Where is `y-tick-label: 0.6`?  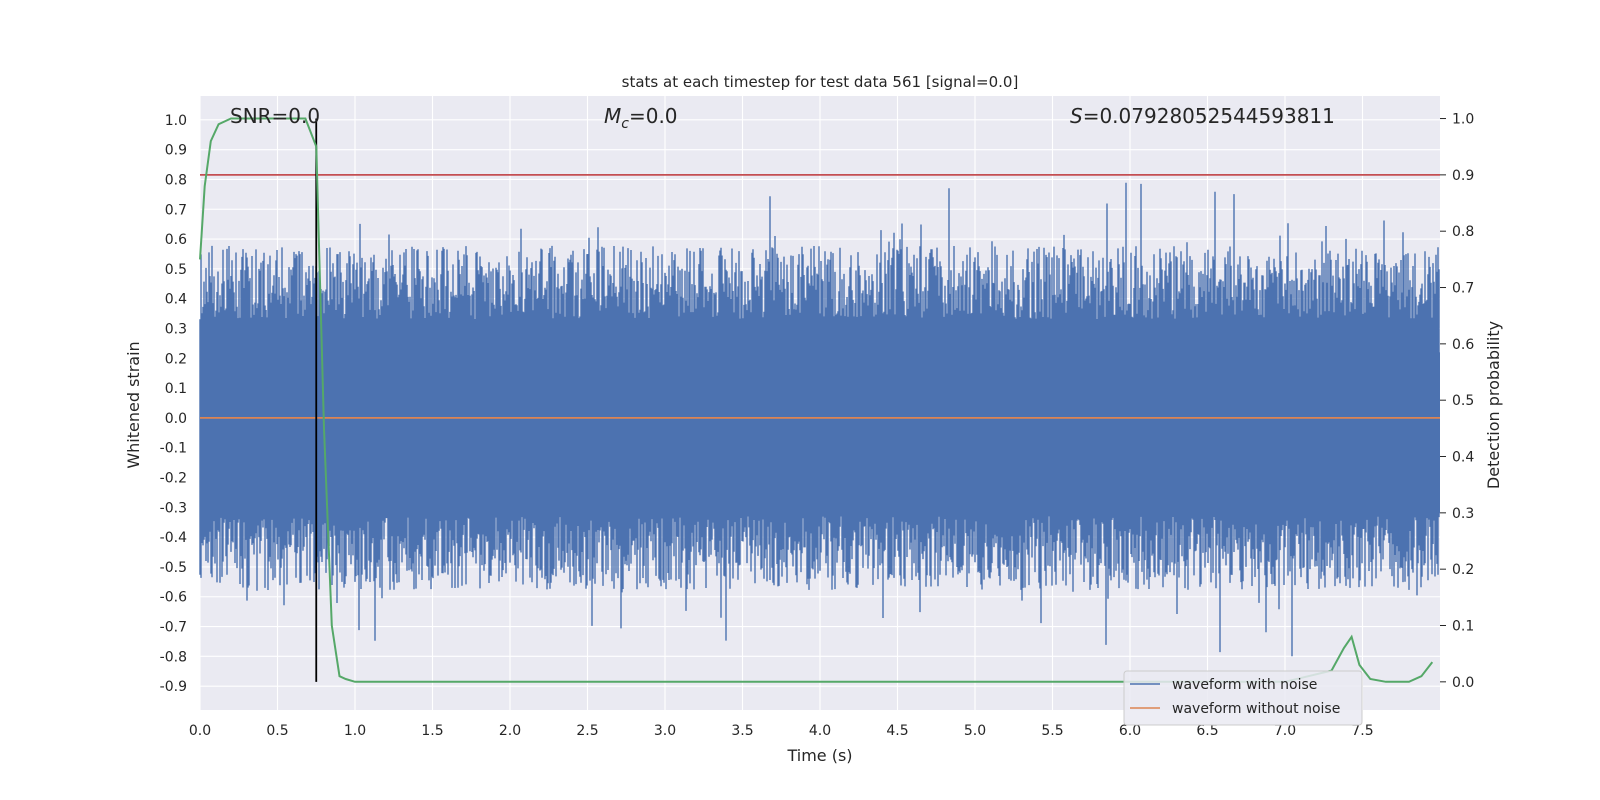
y-tick-label: 0.6 is located at coordinates (176, 240).